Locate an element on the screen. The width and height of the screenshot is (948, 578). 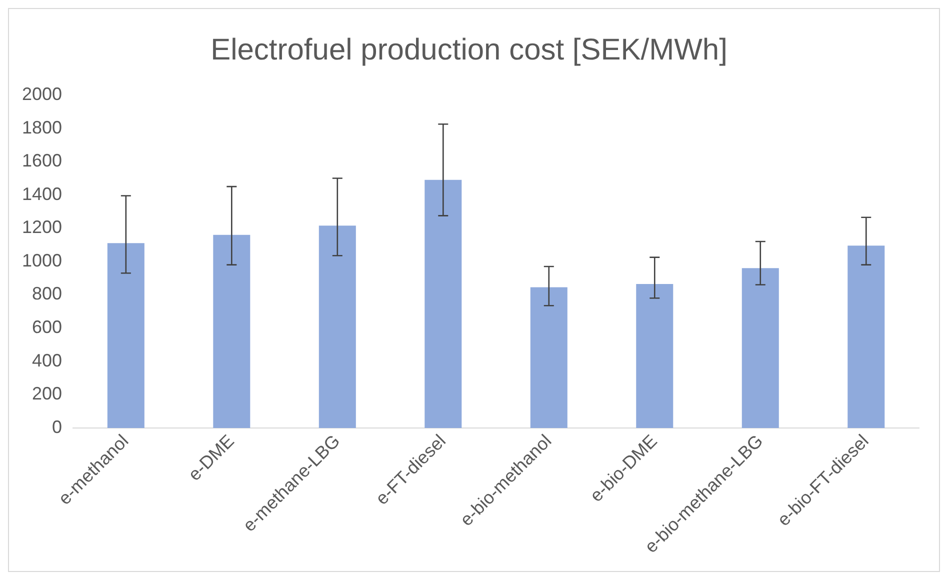
y-tick-label: 1600 is located at coordinates (42, 160).